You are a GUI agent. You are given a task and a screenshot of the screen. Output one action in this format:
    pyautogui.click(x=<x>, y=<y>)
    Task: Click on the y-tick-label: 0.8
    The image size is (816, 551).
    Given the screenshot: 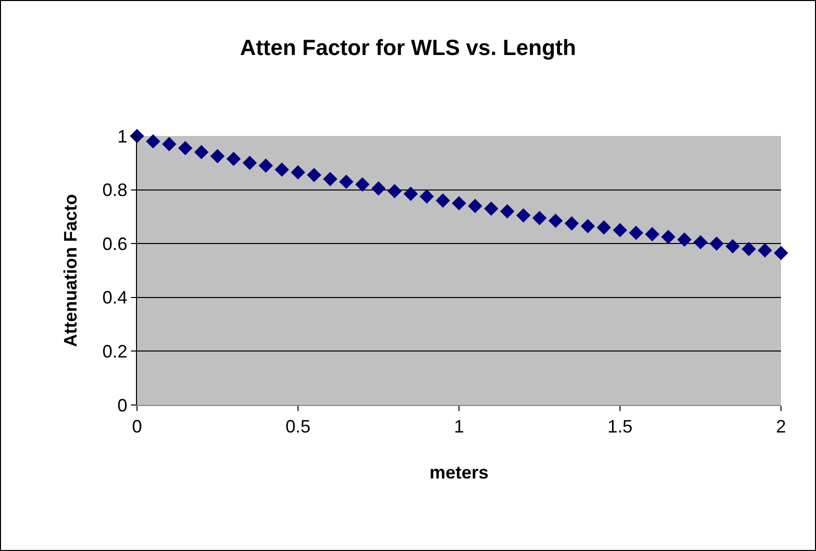 What is the action you would take?
    pyautogui.click(x=115, y=190)
    